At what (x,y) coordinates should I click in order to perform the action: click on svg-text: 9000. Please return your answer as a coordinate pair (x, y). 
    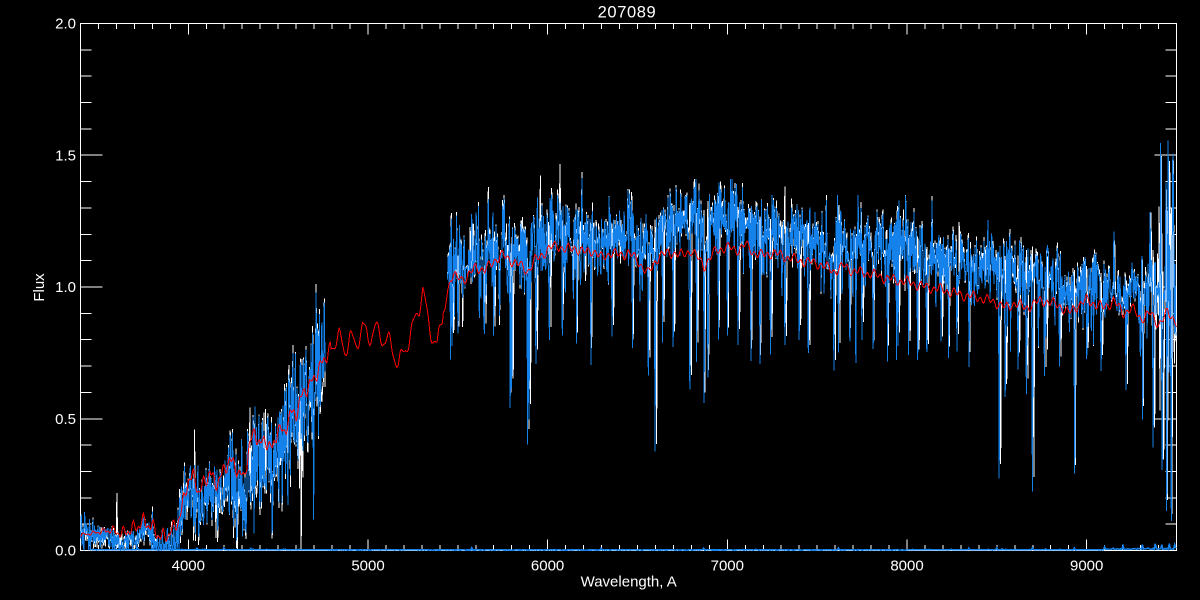
    Looking at the image, I should click on (1086, 566).